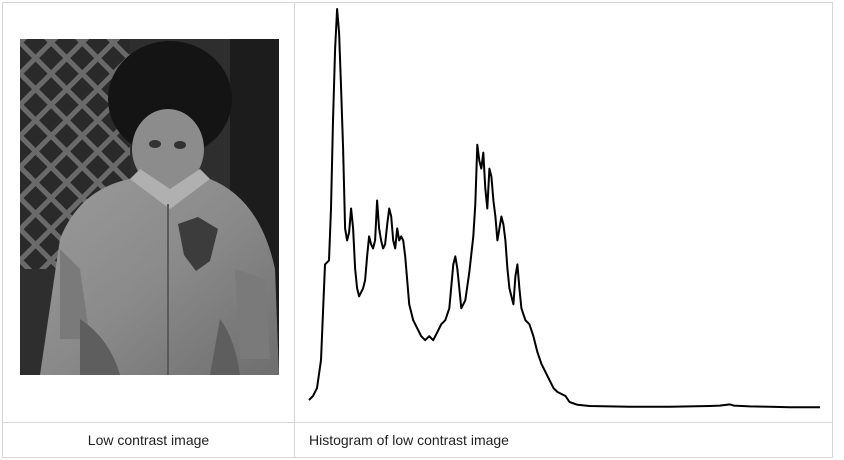 The image size is (844, 460). What do you see at coordinates (409, 440) in the screenshot?
I see `caption-histogram: Histogram of low contrast image` at bounding box center [409, 440].